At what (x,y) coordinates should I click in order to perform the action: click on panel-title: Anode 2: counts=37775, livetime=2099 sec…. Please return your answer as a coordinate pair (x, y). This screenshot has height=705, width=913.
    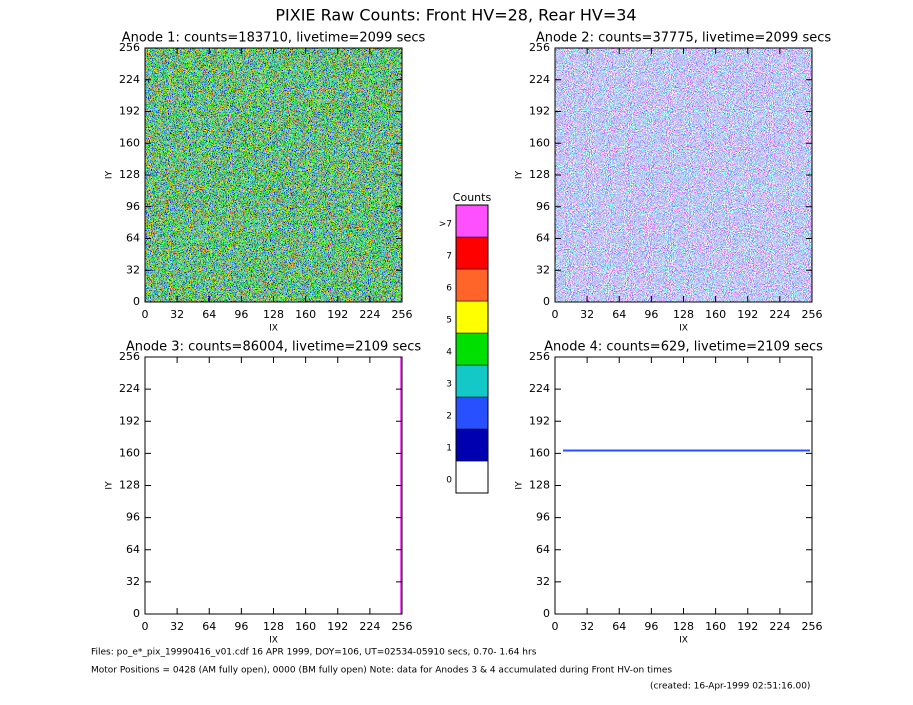
    Looking at the image, I should click on (684, 38).